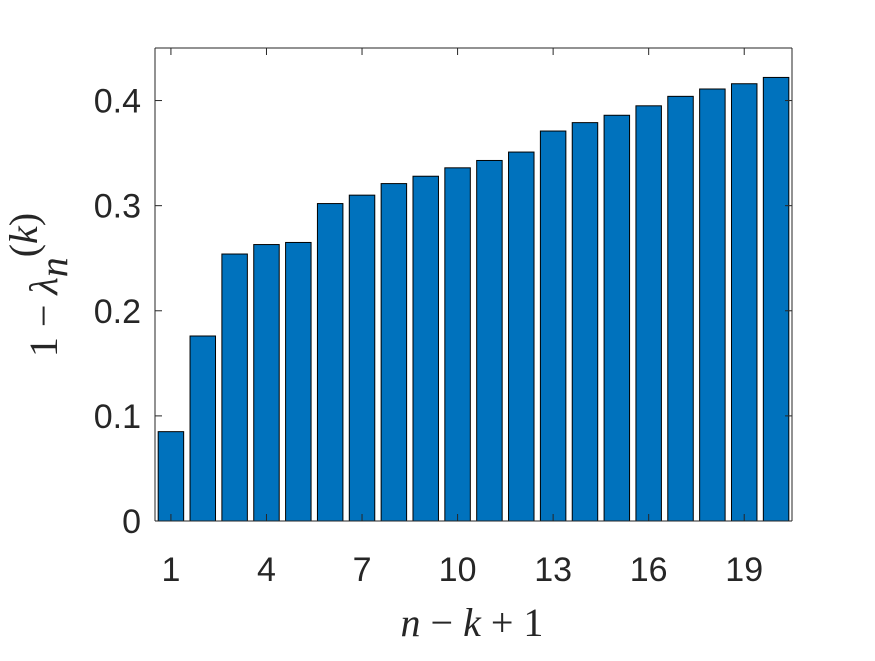 This screenshot has width=875, height=661. What do you see at coordinates (117, 417) in the screenshot?
I see `y-tick-label: 0.1` at bounding box center [117, 417].